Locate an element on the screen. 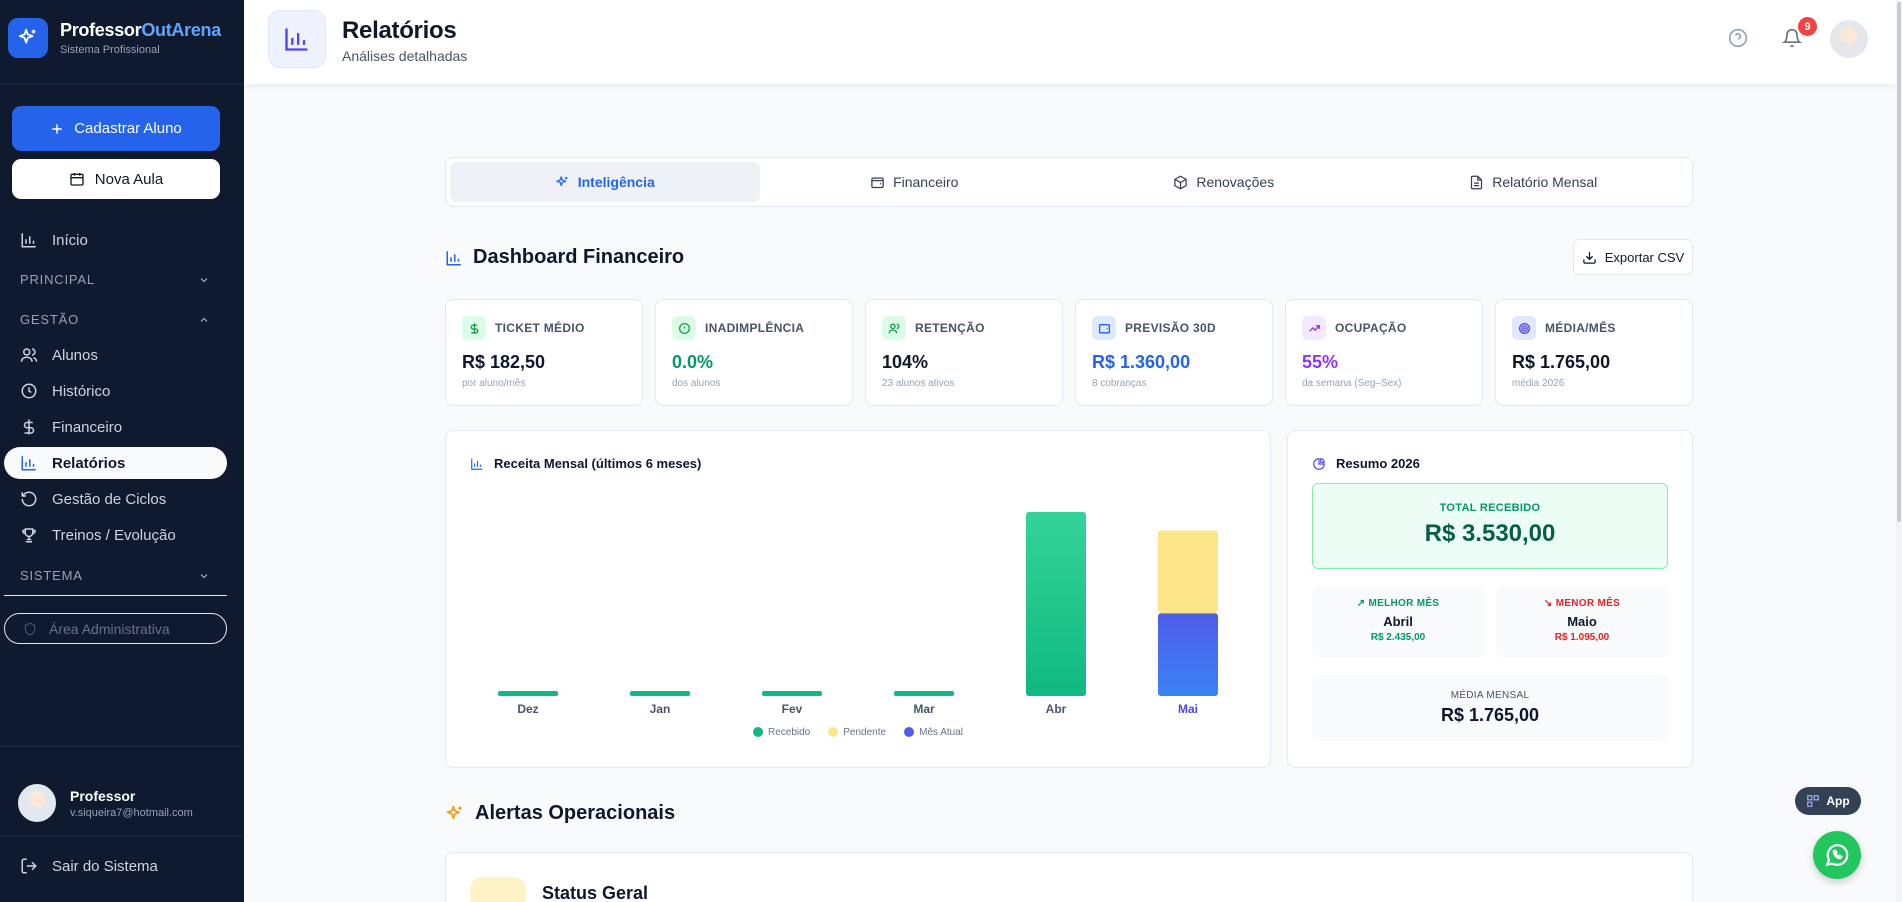 The image size is (1902, 902). x-tick-label: Mai is located at coordinates (1188, 709).